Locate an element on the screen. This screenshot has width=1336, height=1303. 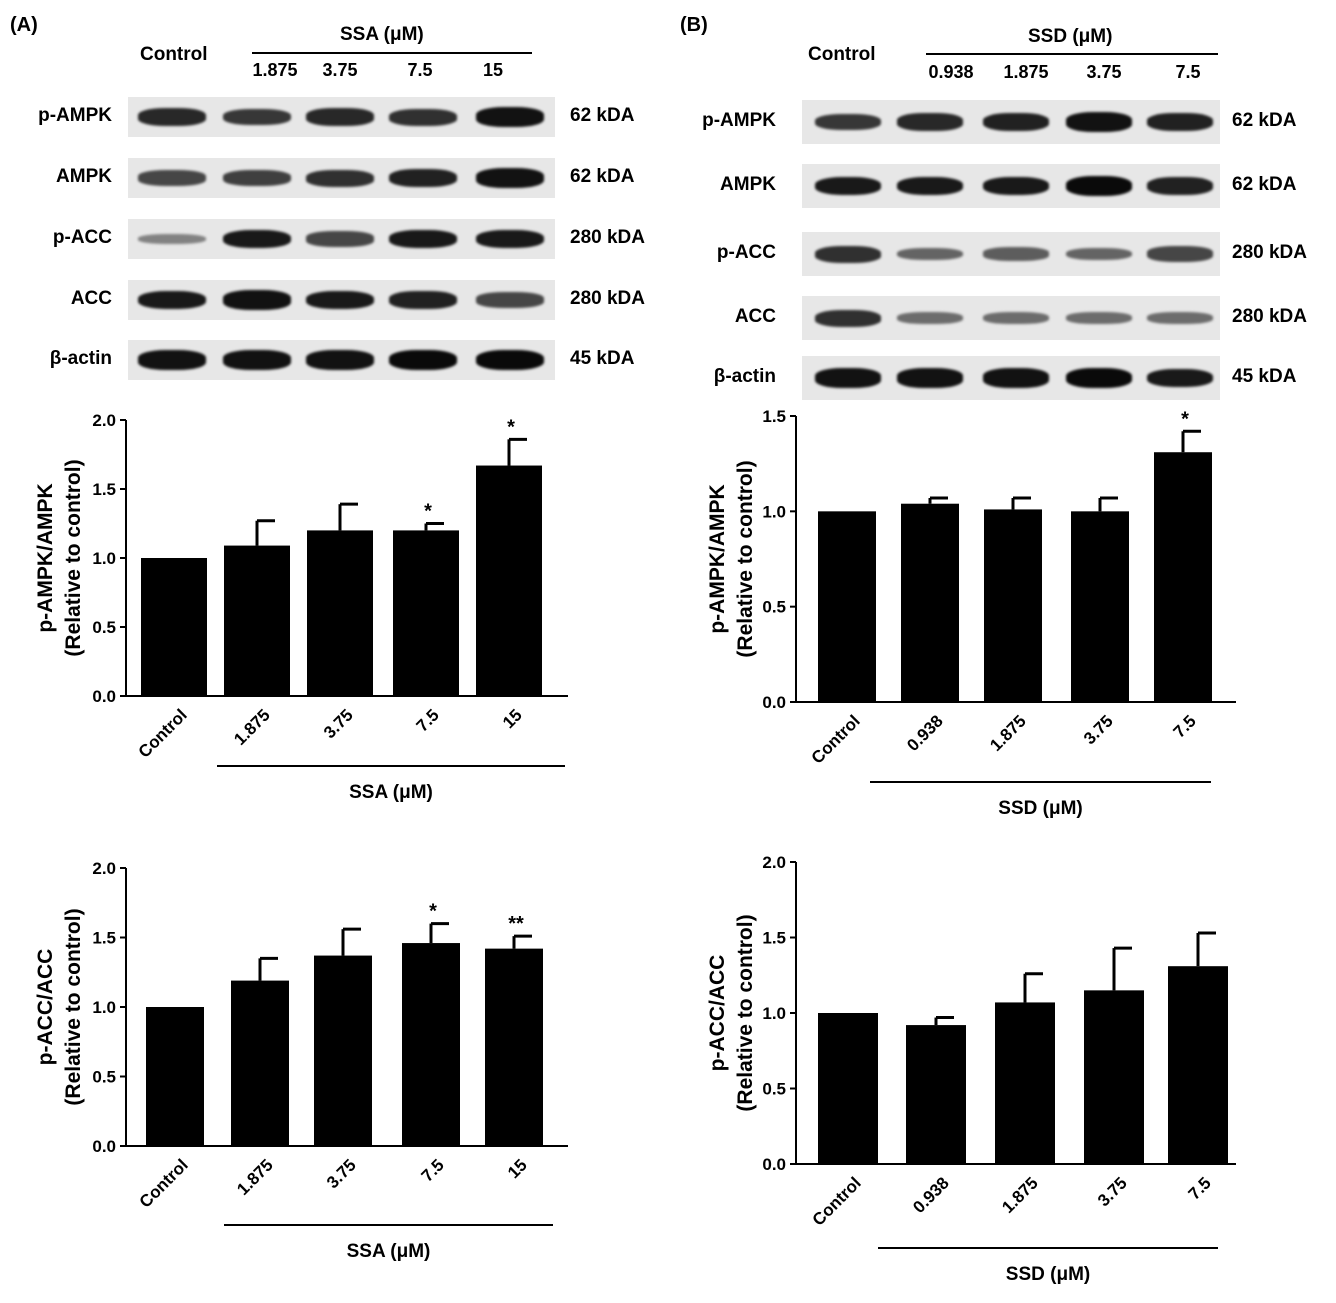
blot-b-control-label: Control is located at coordinates (842, 54).